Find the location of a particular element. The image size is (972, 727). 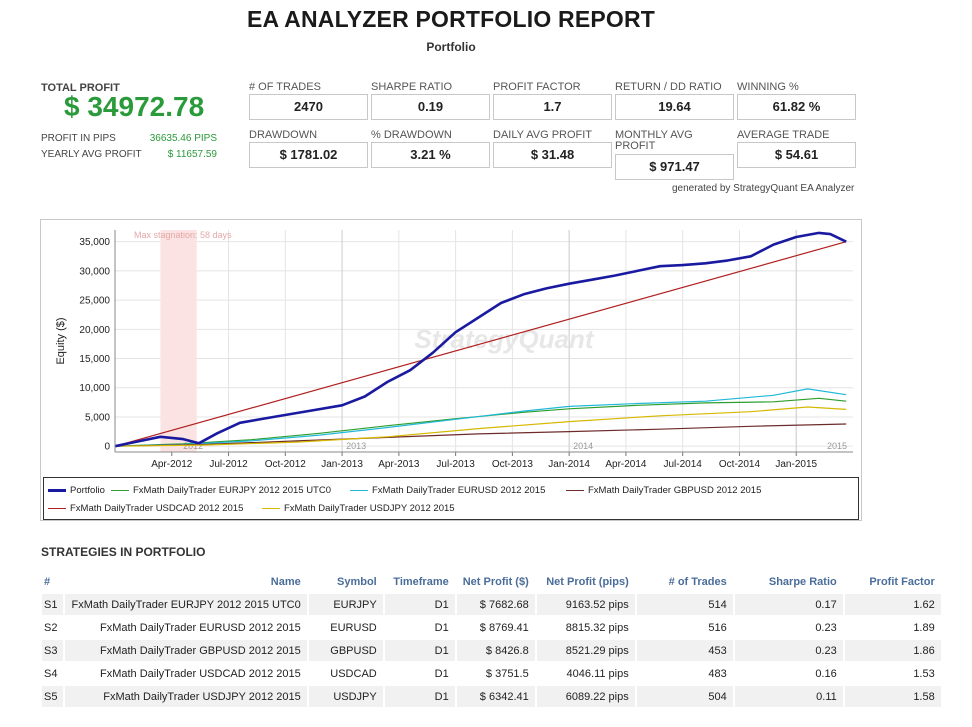

watermark-text: StrategyQuant is located at coordinates (504, 339).